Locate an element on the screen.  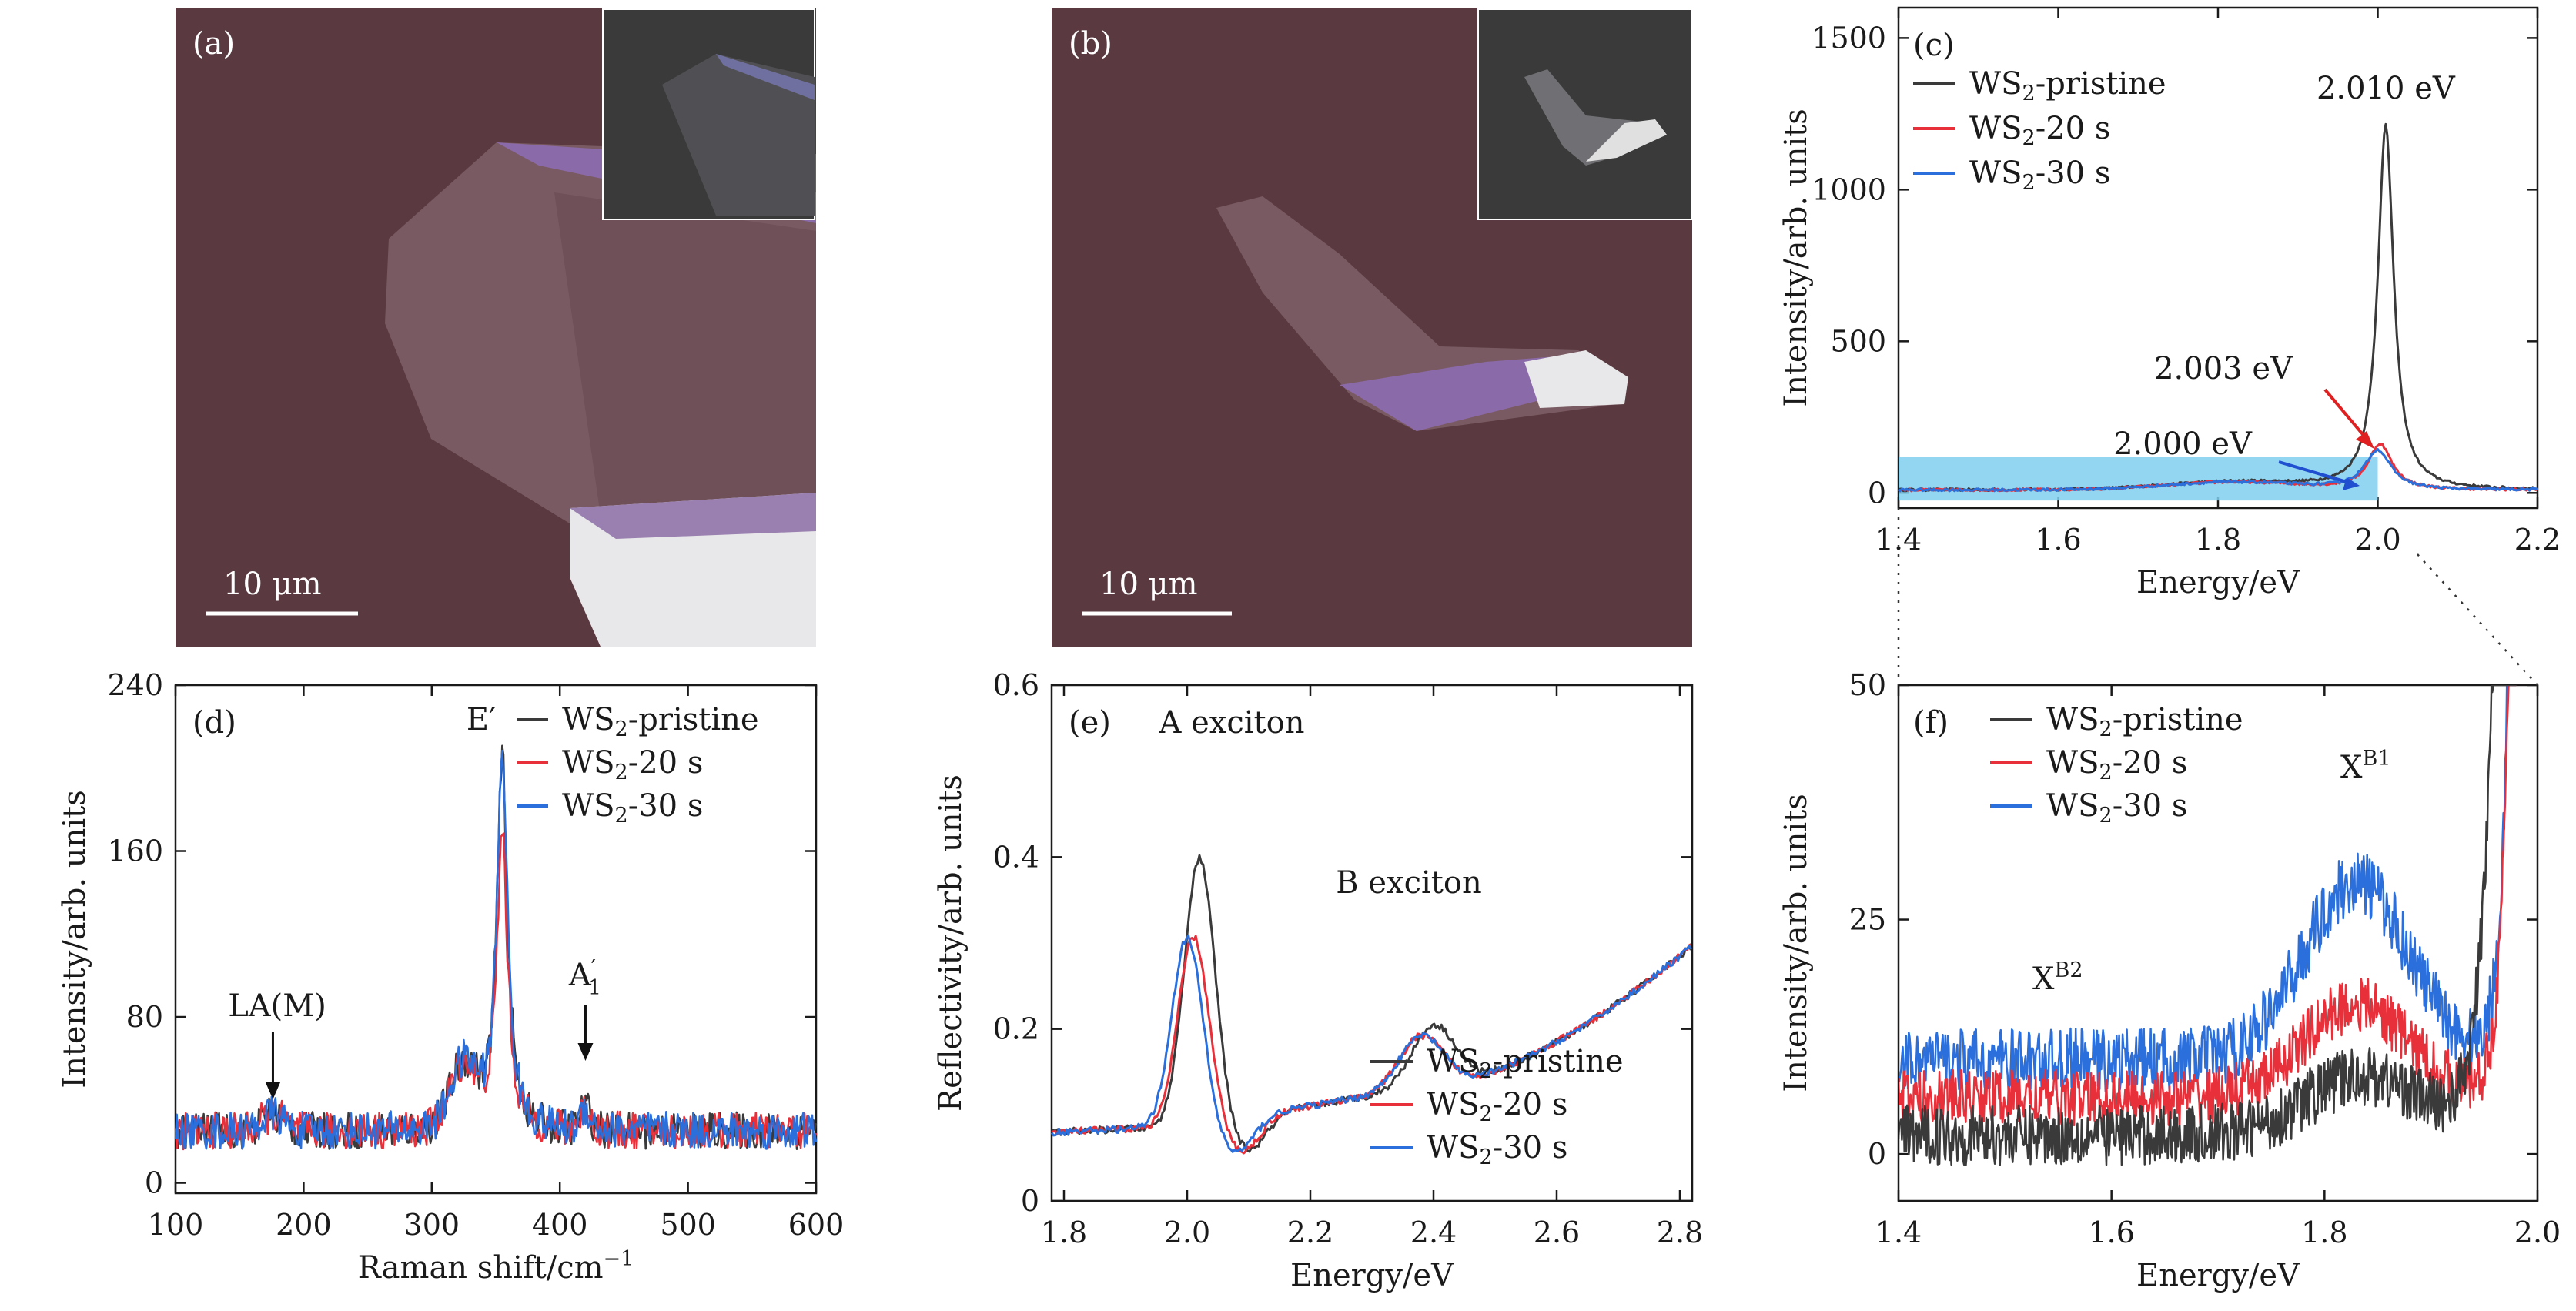
x-tick-label: 400 is located at coordinates (560, 1225).